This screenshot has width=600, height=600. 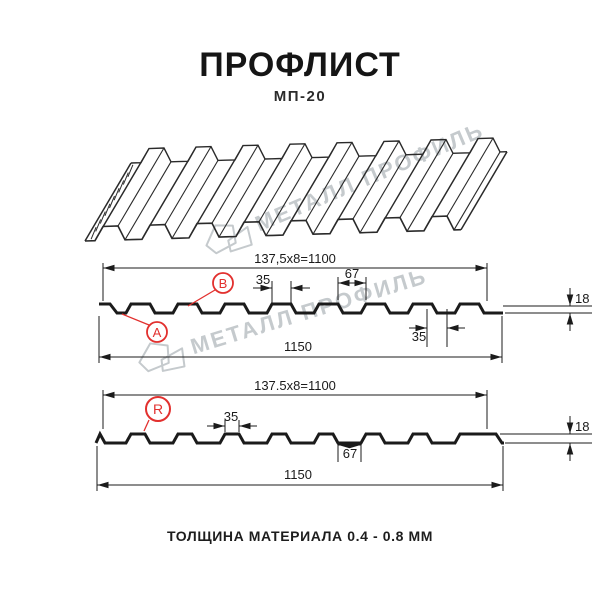 What do you see at coordinates (295, 385) in the screenshot?
I see `dim-width-formula-bottom: 137.5x8=1100` at bounding box center [295, 385].